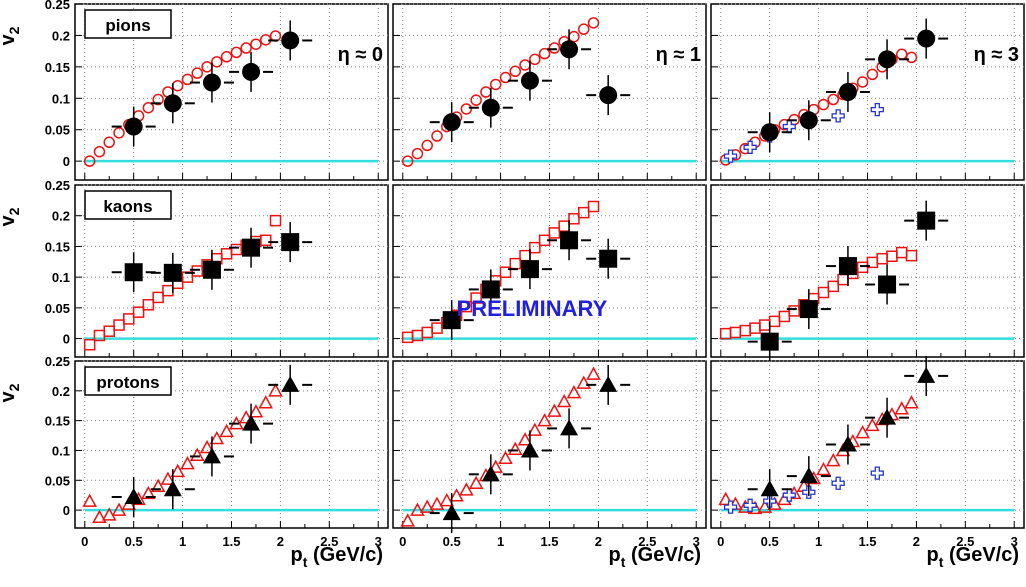  I want to click on eta-label: η ≈ 0, so click(360, 55).